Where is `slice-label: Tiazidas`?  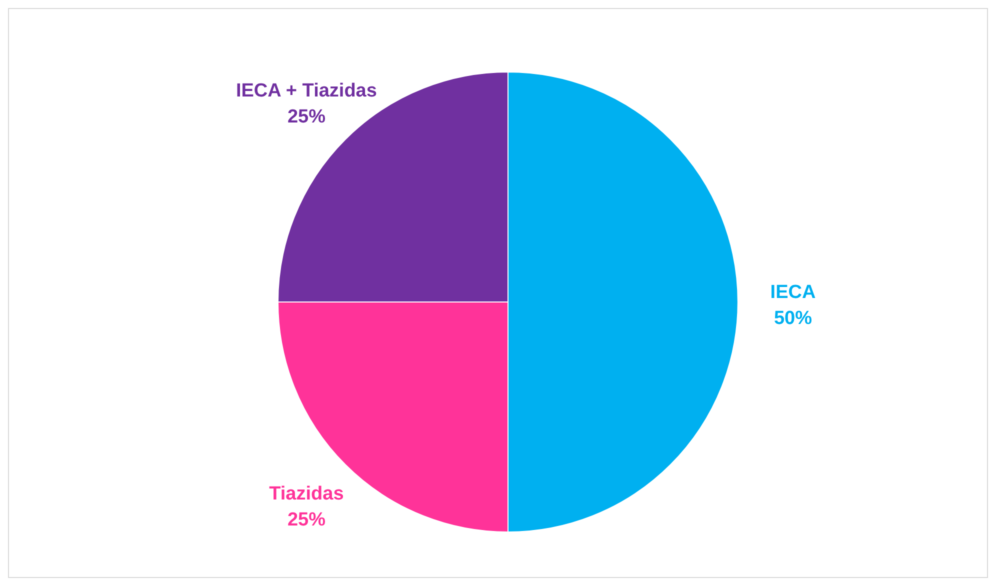
slice-label: Tiazidas is located at coordinates (306, 494).